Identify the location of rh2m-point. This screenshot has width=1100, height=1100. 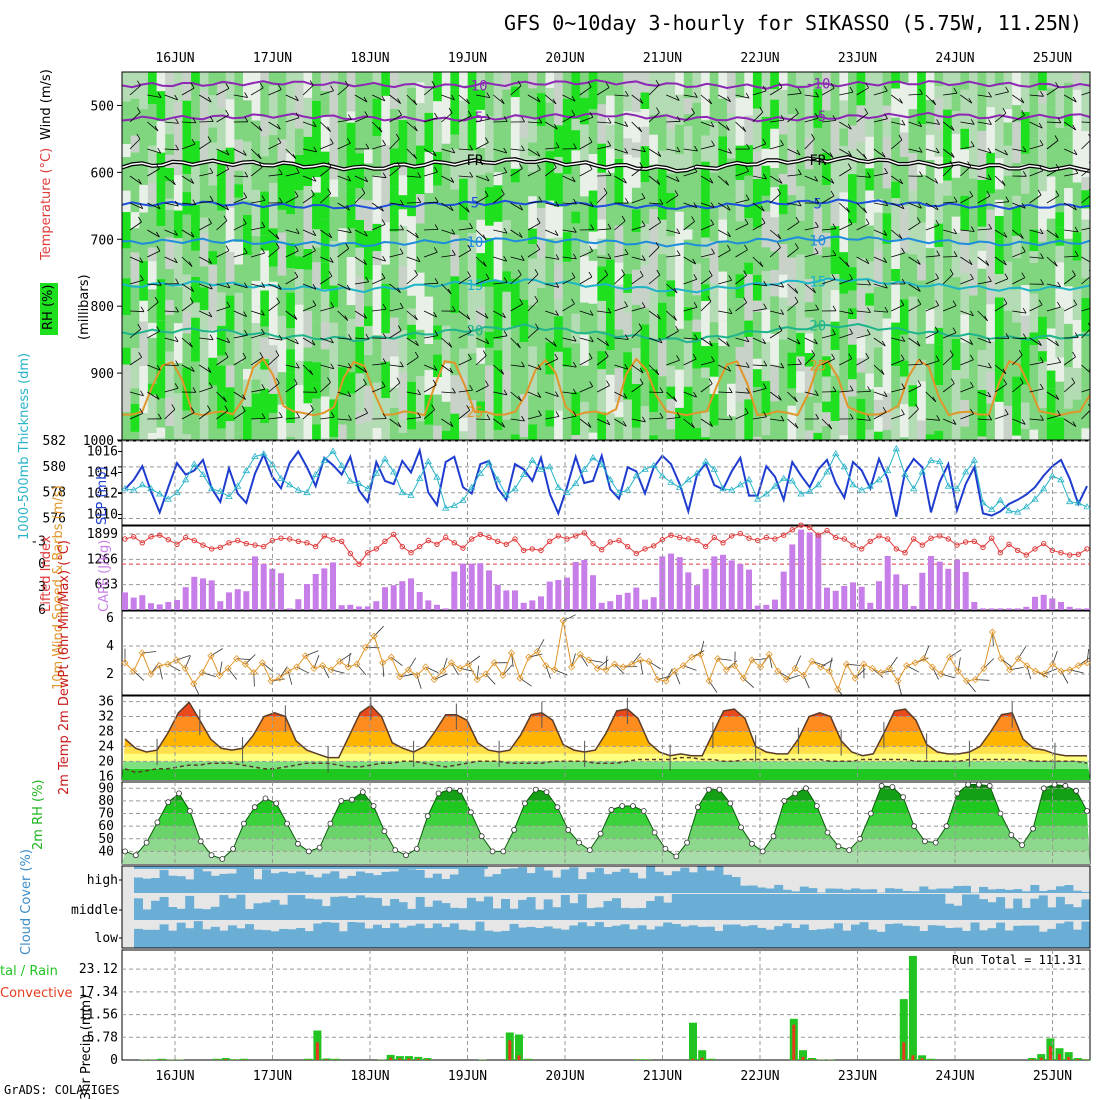
(1076, 790).